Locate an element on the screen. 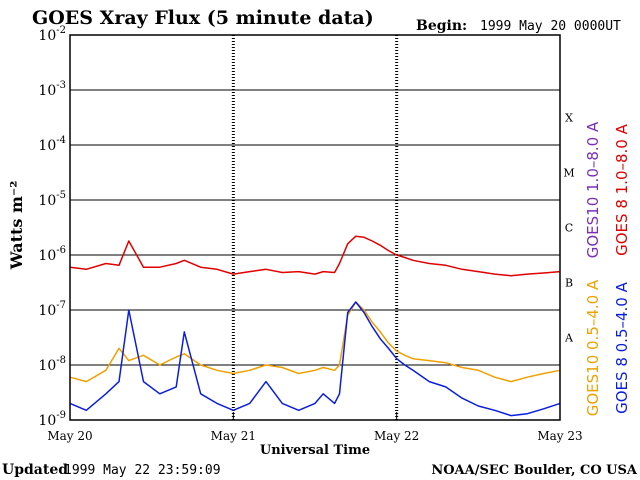 The height and width of the screenshot is (480, 640). credit-text: NOAA/SEC Boulder, CO USA is located at coordinates (534, 470).